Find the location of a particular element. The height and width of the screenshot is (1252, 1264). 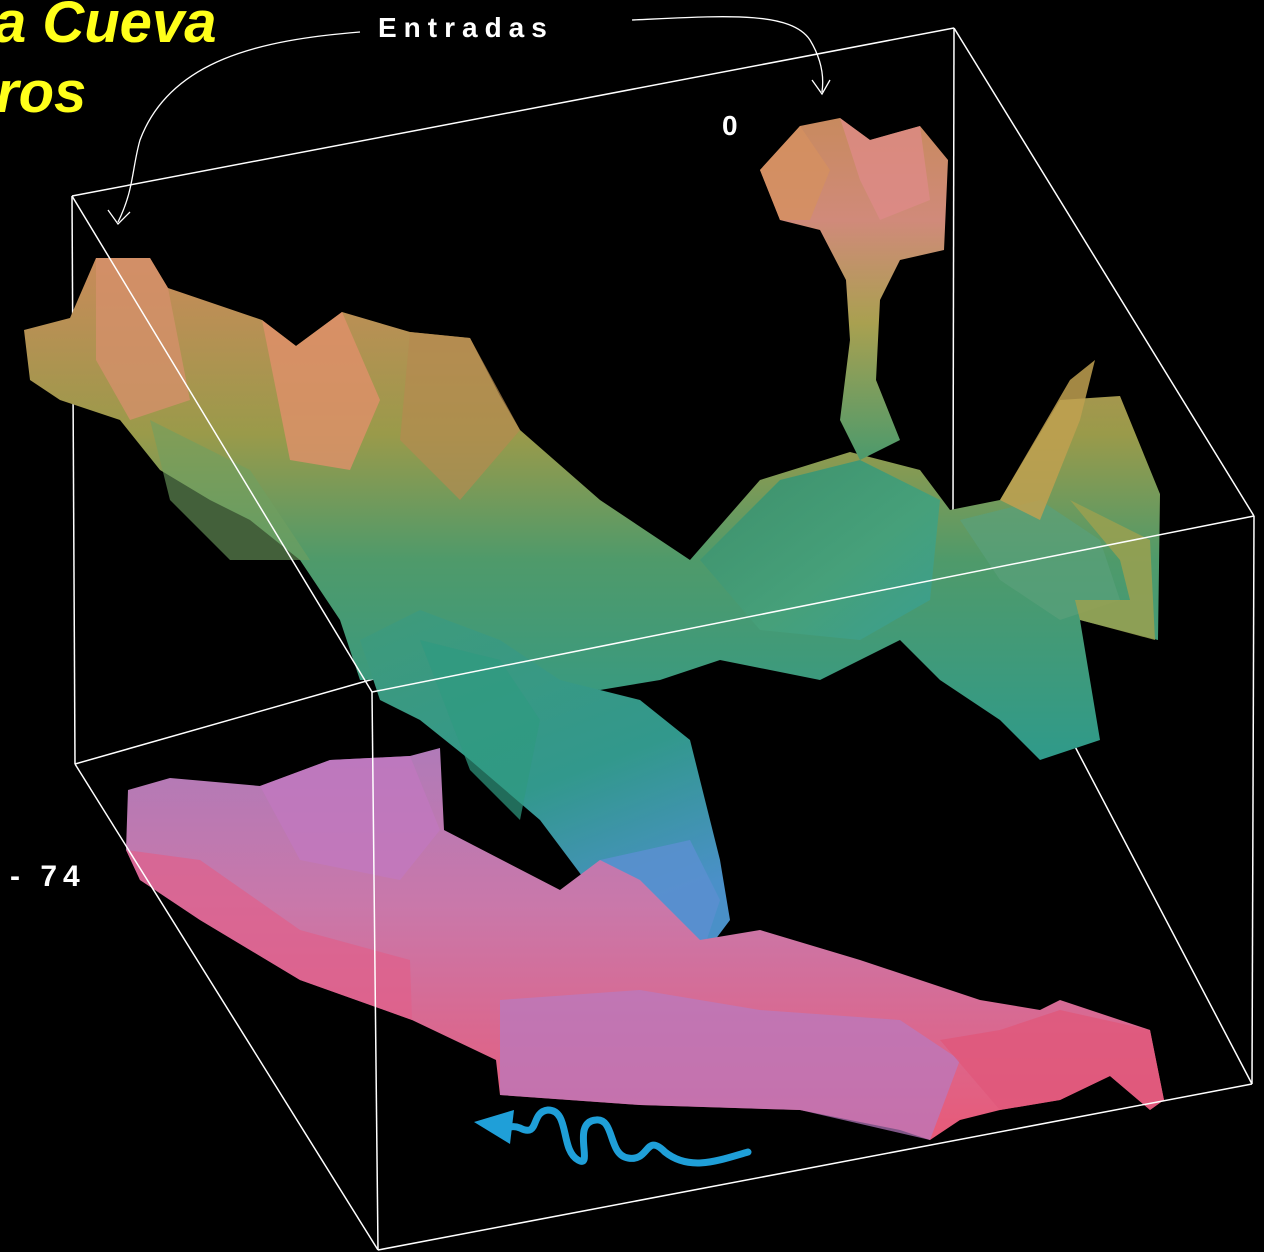

curved-arrow-icon is located at coordinates (469, 121).